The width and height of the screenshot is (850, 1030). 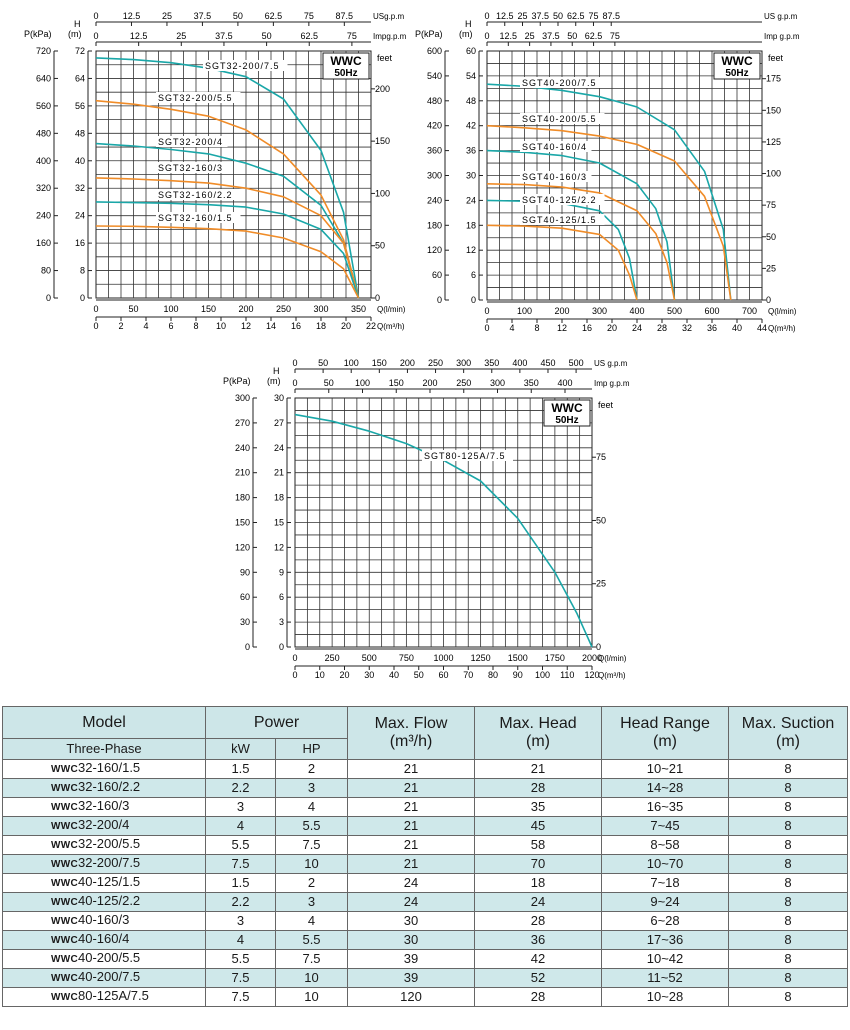 I want to click on flow-lmin-tick-label: 1250, so click(x=481, y=658).